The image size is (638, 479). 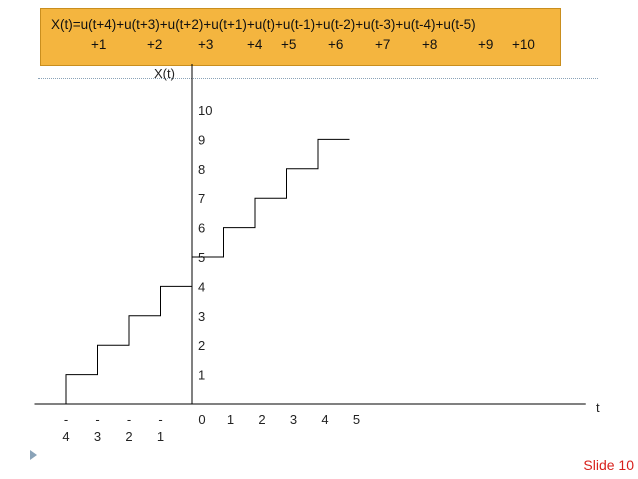 What do you see at coordinates (201, 316) in the screenshot?
I see `y-tick-label: 3` at bounding box center [201, 316].